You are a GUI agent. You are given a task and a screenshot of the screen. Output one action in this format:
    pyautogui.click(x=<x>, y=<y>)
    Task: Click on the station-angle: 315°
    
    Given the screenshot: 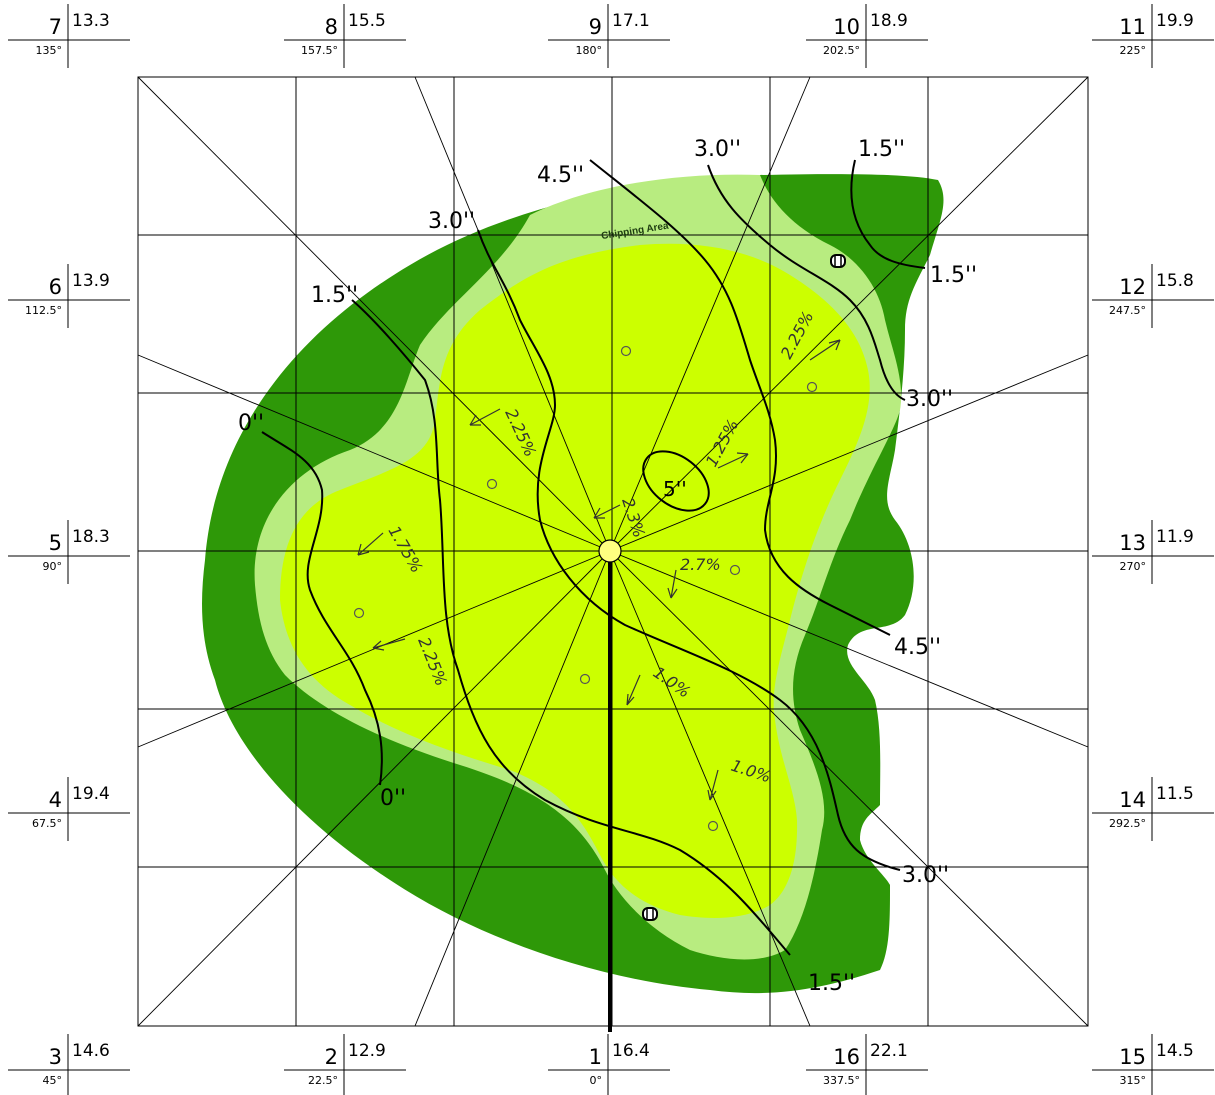 What is the action you would take?
    pyautogui.click(x=1133, y=1080)
    